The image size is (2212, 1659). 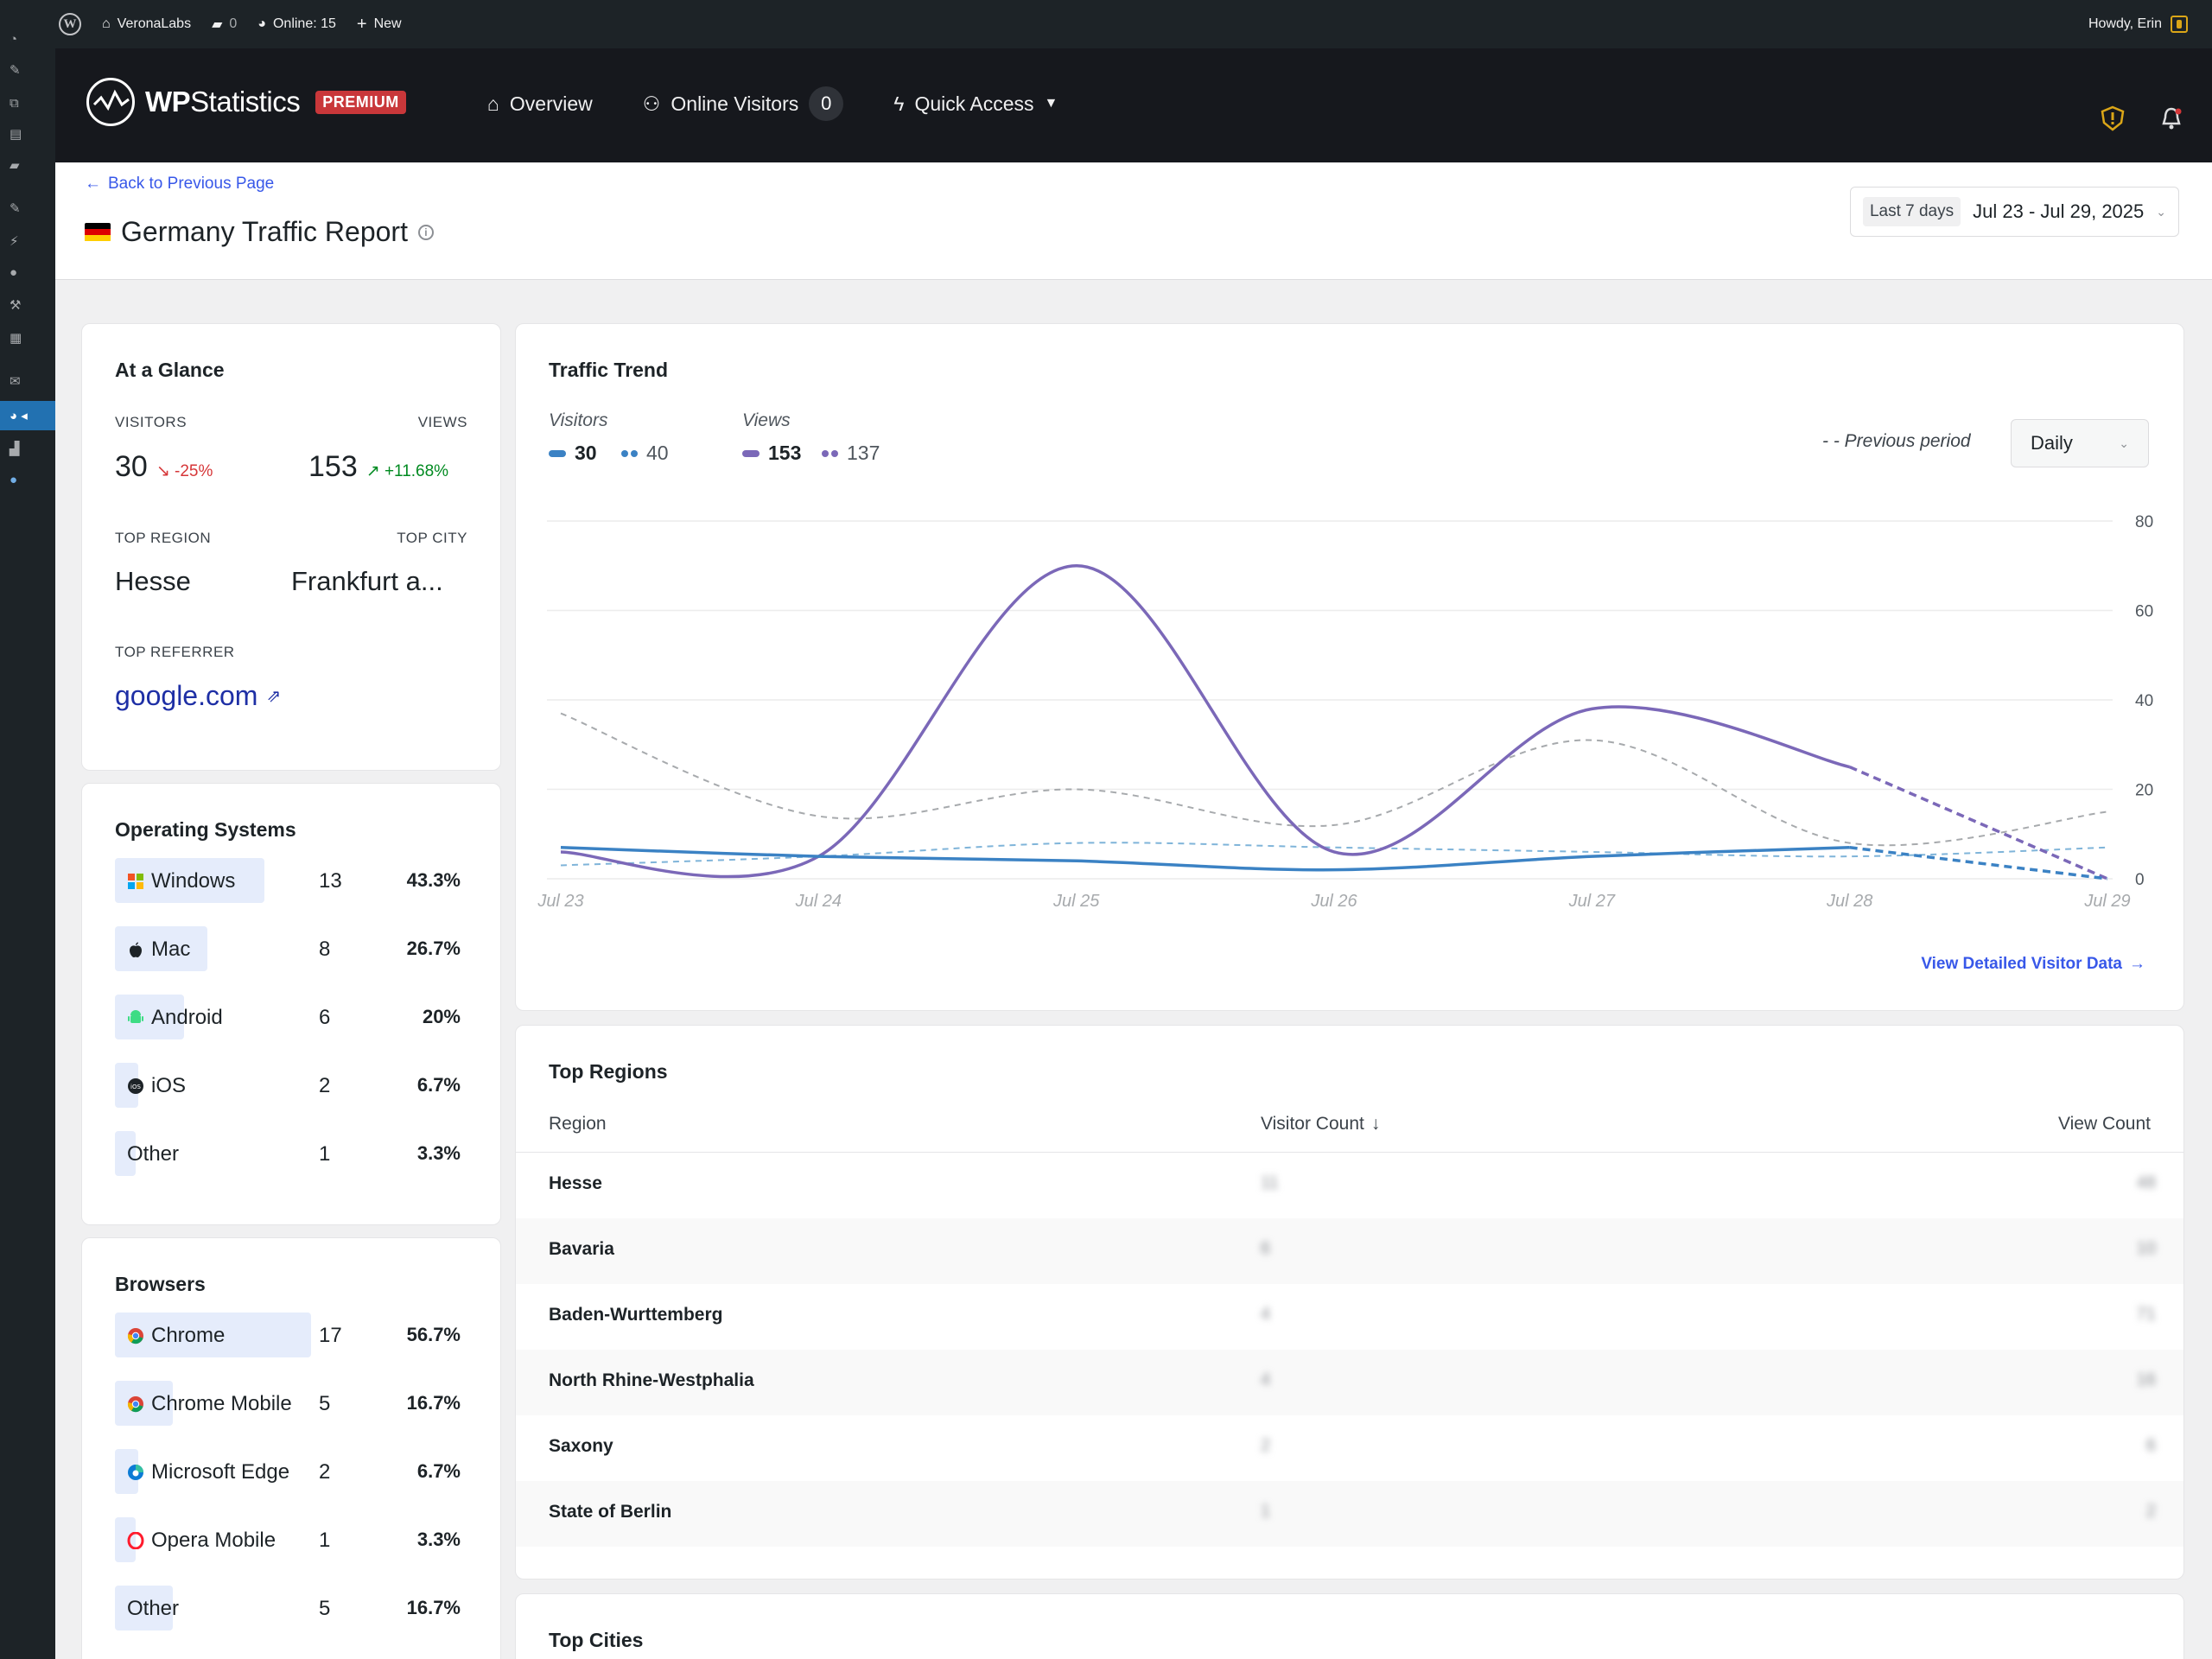 I want to click on browser-row: Microsoft Edge 2 6.7%, so click(x=288, y=1471).